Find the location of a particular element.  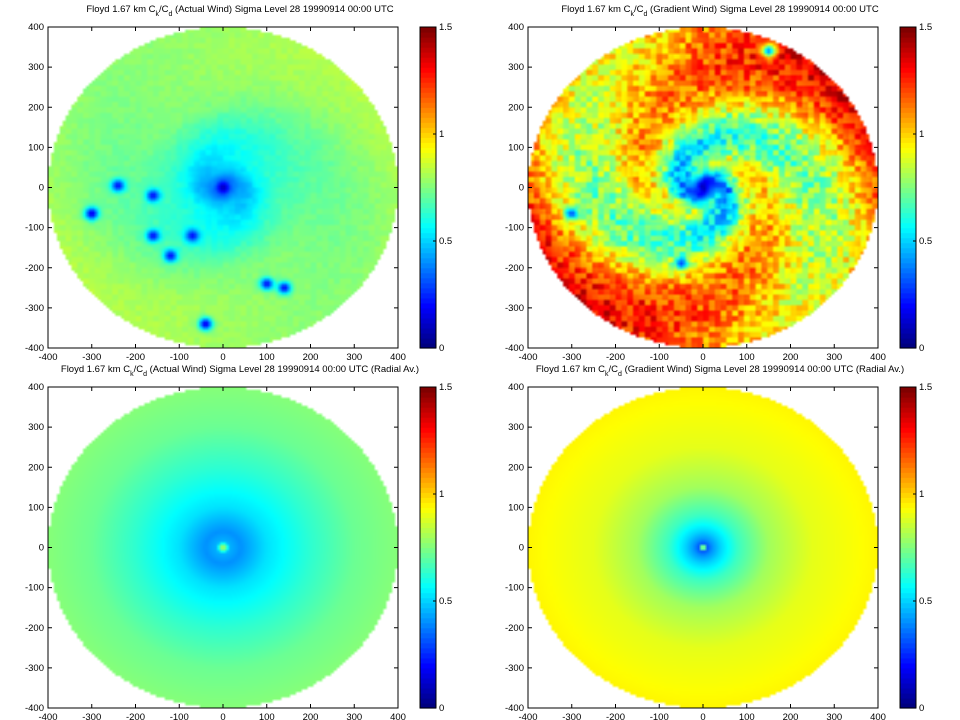

colorbar-frame is located at coordinates (428, 547).